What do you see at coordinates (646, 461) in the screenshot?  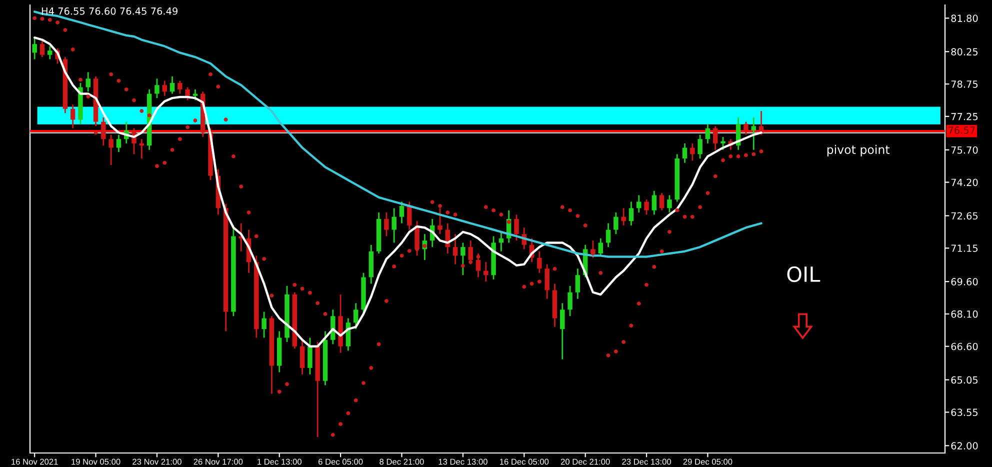 I see `x-tick-label: 23 Dec 13:00` at bounding box center [646, 461].